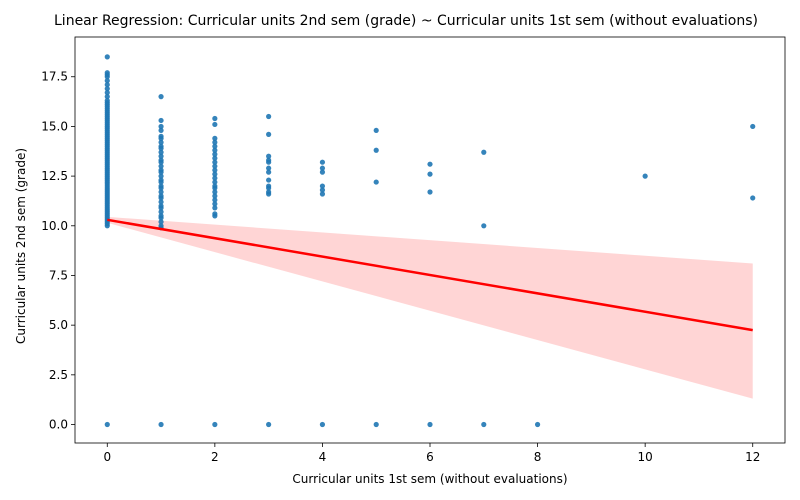 Image resolution: width=800 pixels, height=500 pixels. Describe the element at coordinates (58, 375) in the screenshot. I see `y-tick-label: 2.5` at that location.